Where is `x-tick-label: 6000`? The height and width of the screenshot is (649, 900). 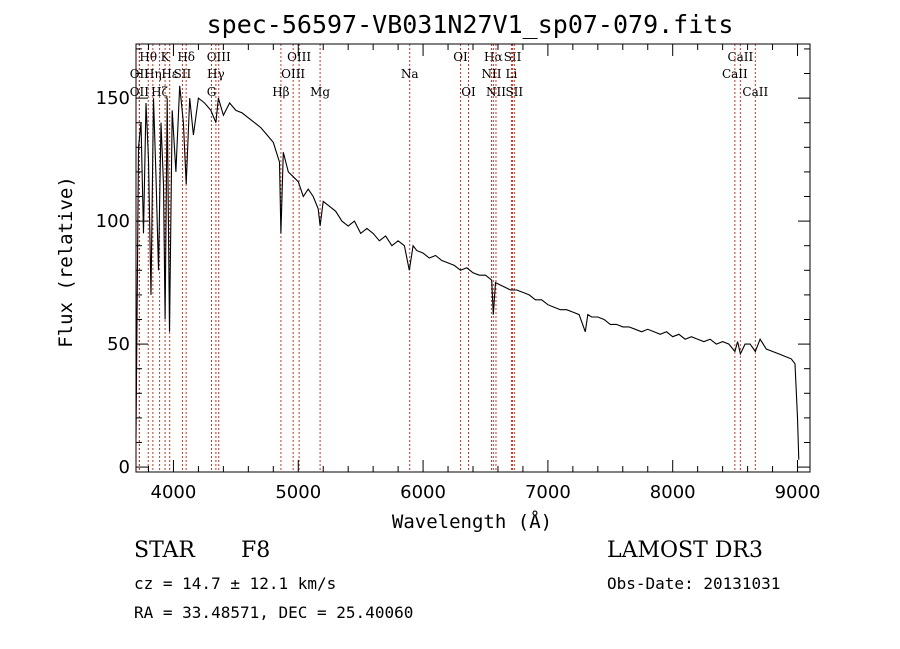 x-tick-label: 6000 is located at coordinates (423, 492).